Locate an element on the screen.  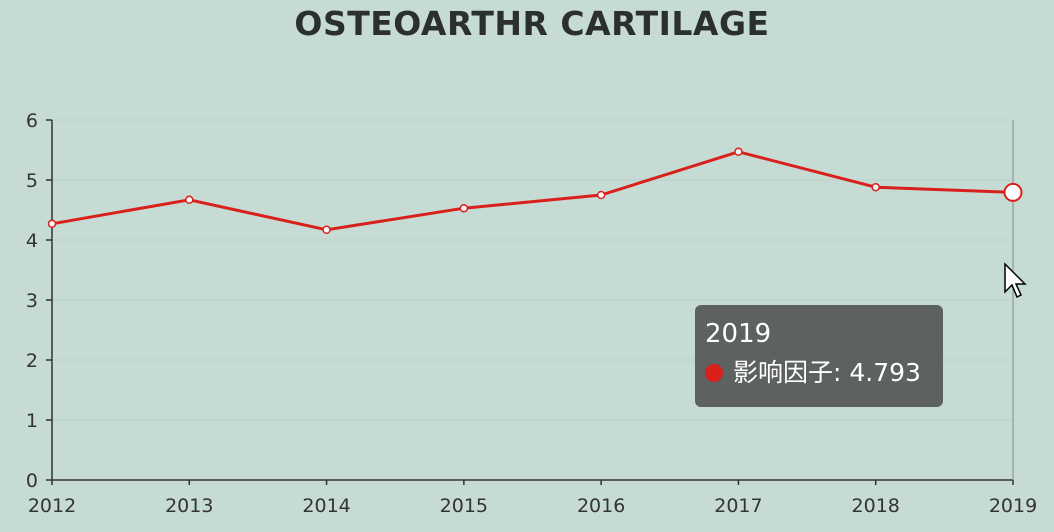
x-tick-label: 2017 is located at coordinates (738, 506).